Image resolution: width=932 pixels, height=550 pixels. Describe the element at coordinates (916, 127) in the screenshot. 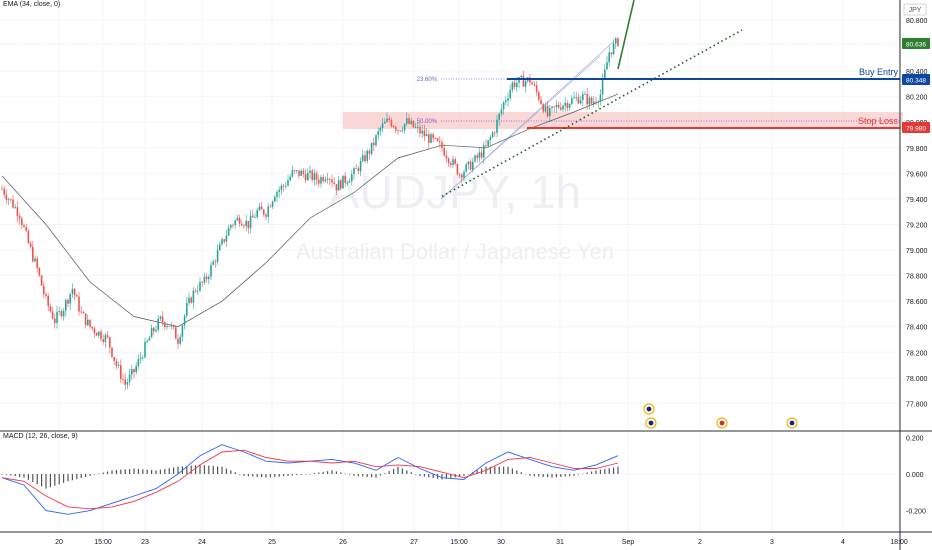

I see `price-badge` at that location.